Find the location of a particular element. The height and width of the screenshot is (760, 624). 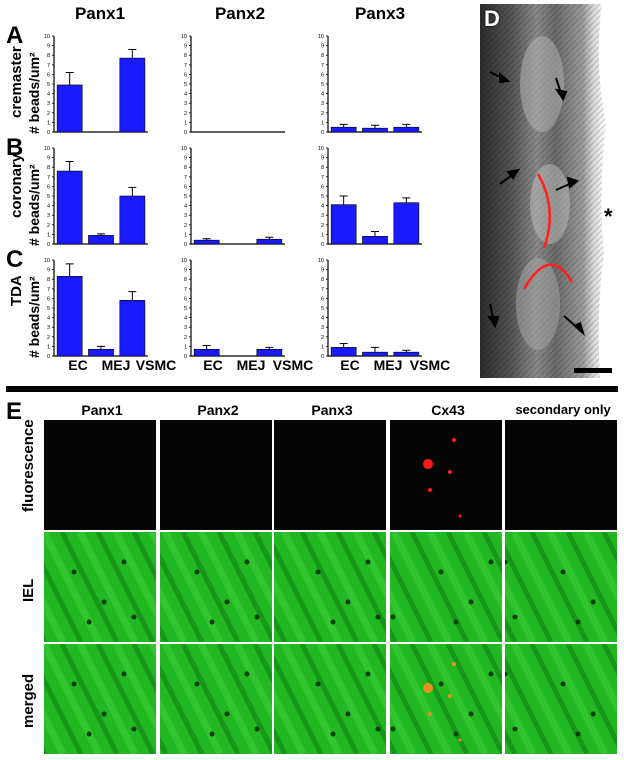

arrow-icons is located at coordinates (536, 204).